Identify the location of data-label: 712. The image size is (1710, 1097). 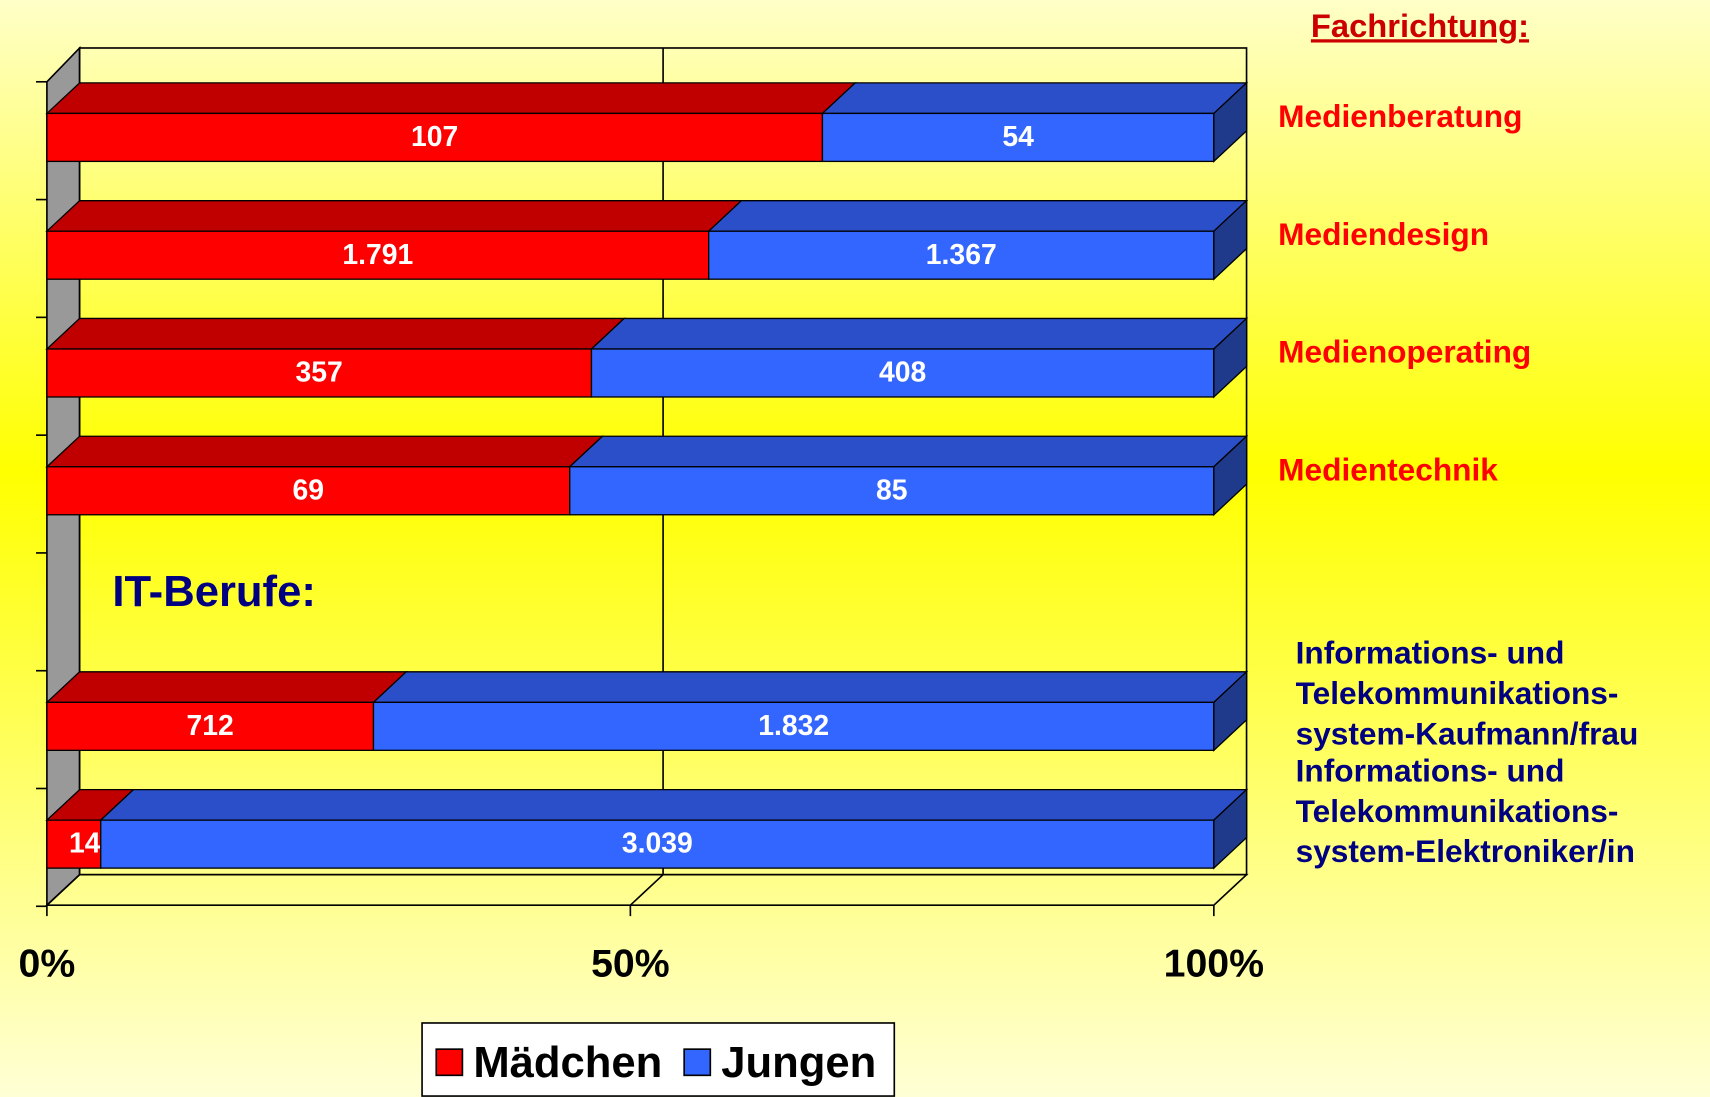
(210, 726).